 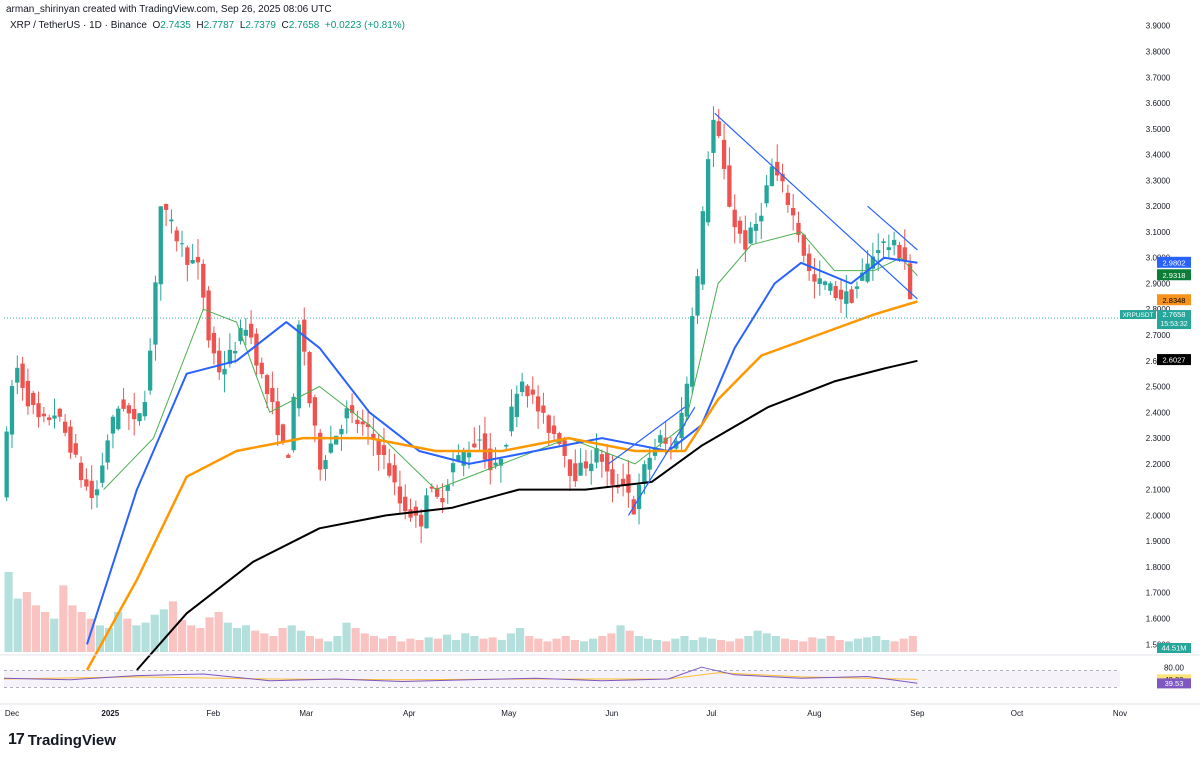 I want to click on x-tick-label: 2025, so click(x=110, y=713).